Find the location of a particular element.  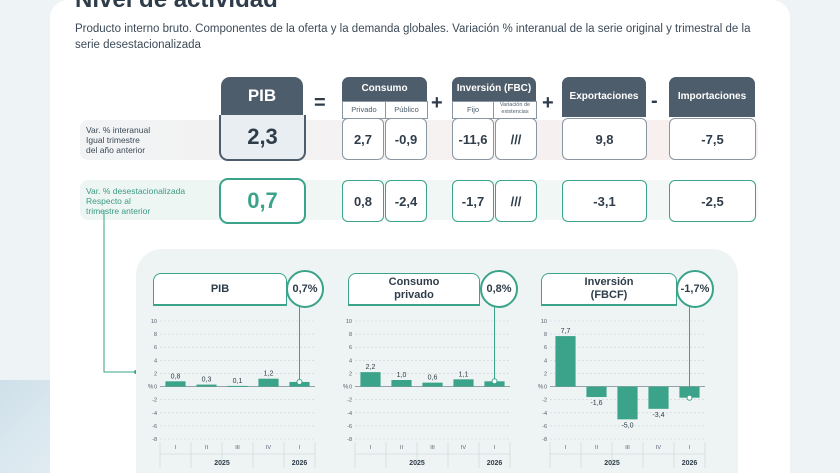

chart-title-inversion: Inversión (FBCF) is located at coordinates (609, 289).